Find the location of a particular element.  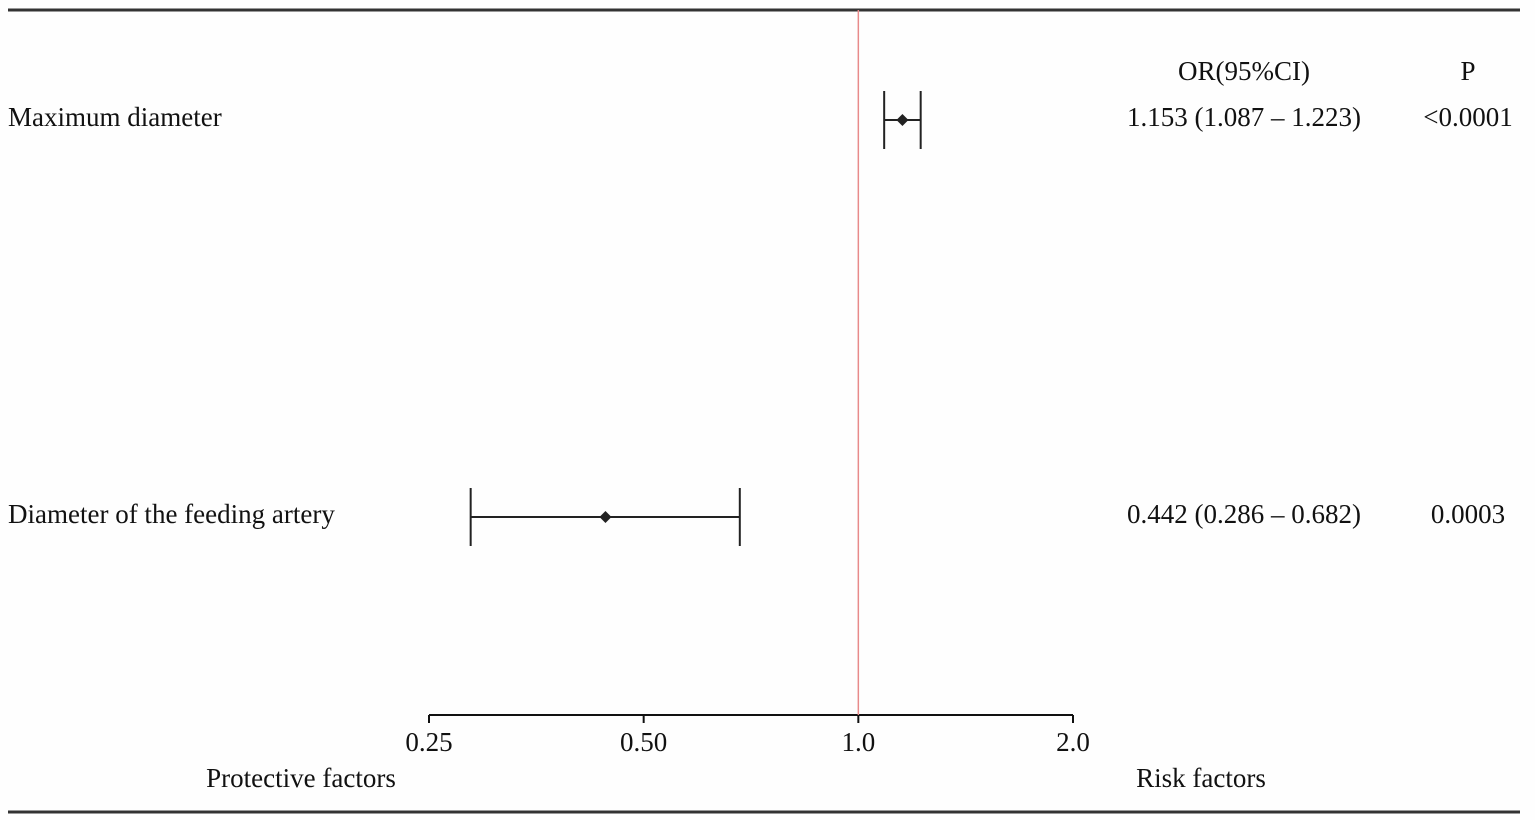

row-label: Maximum diameter is located at coordinates (115, 117).